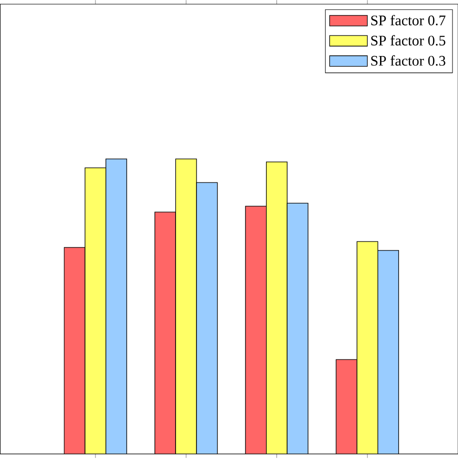 This screenshot has width=458, height=467. Describe the element at coordinates (408, 20) in the screenshot. I see `legend-label: SP factor 0.7` at that location.